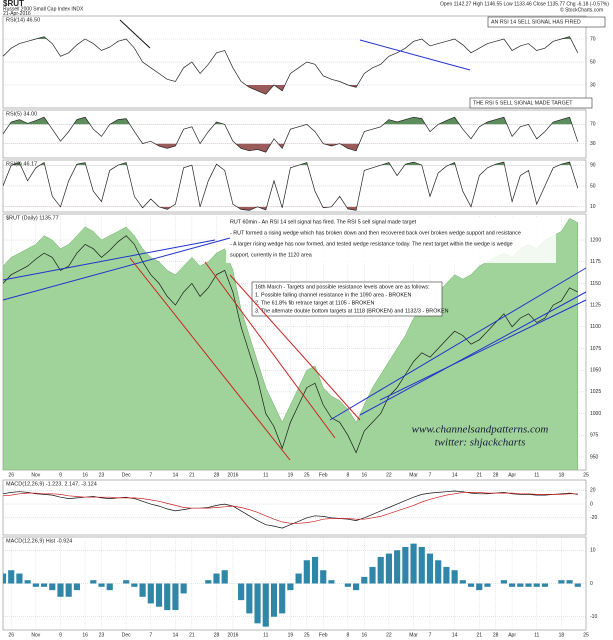 The image size is (613, 640). I want to click on x-tick-label: Feb, so click(323, 475).